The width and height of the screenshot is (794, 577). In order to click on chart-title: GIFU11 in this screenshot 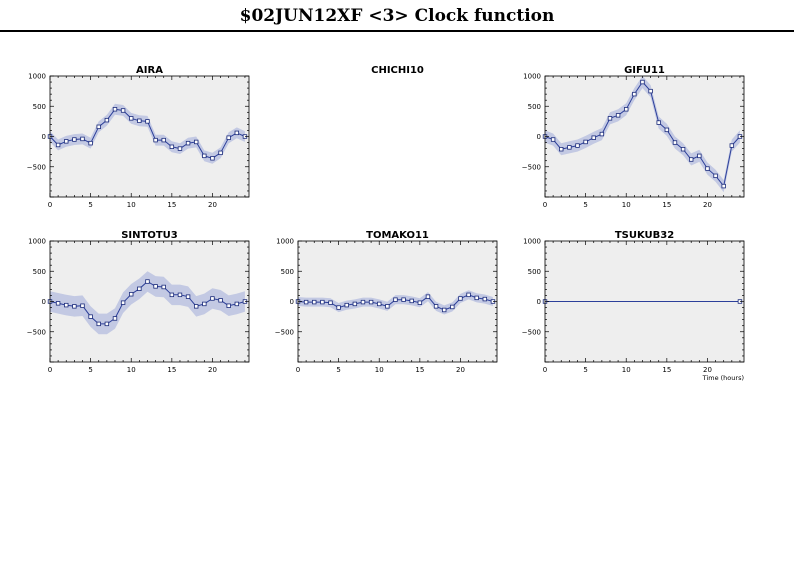, I will do `click(644, 70)`.